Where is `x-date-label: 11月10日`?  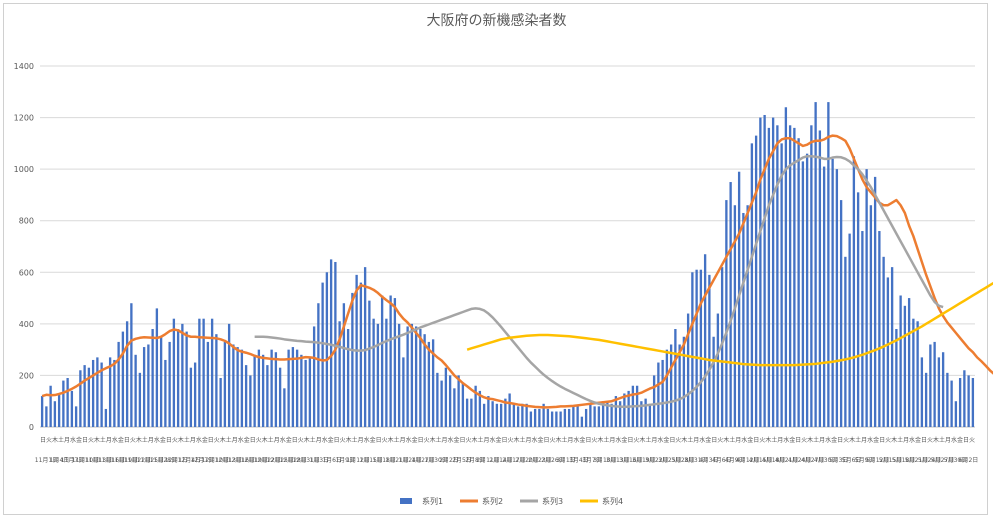 x-date-label: 11月10日 is located at coordinates (85, 460).